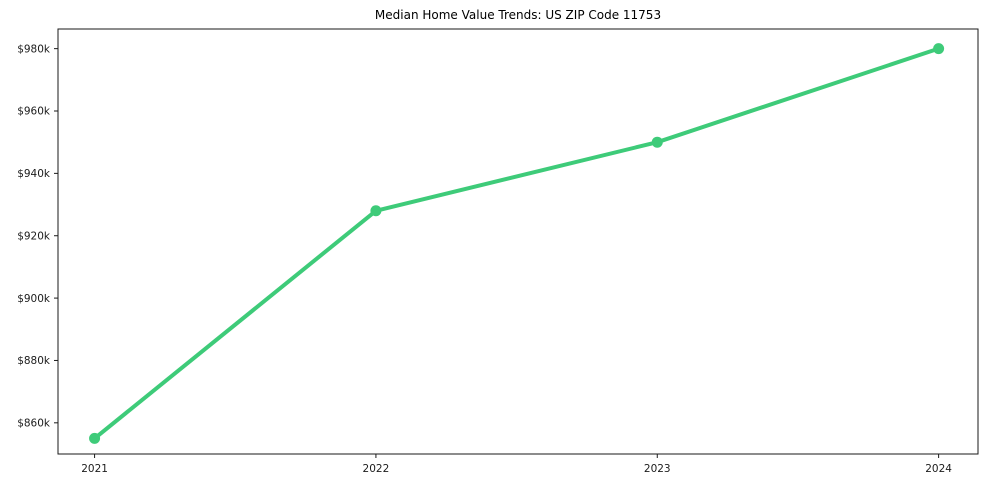 This screenshot has height=490, width=990. I want to click on data-point-2022, so click(376, 211).